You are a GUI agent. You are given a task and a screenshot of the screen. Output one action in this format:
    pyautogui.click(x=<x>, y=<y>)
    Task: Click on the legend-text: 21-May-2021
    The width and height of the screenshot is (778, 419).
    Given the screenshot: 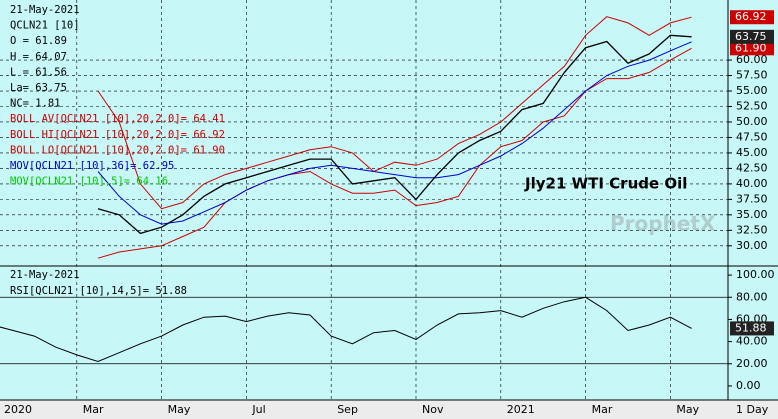 What is the action you would take?
    pyautogui.click(x=45, y=10)
    